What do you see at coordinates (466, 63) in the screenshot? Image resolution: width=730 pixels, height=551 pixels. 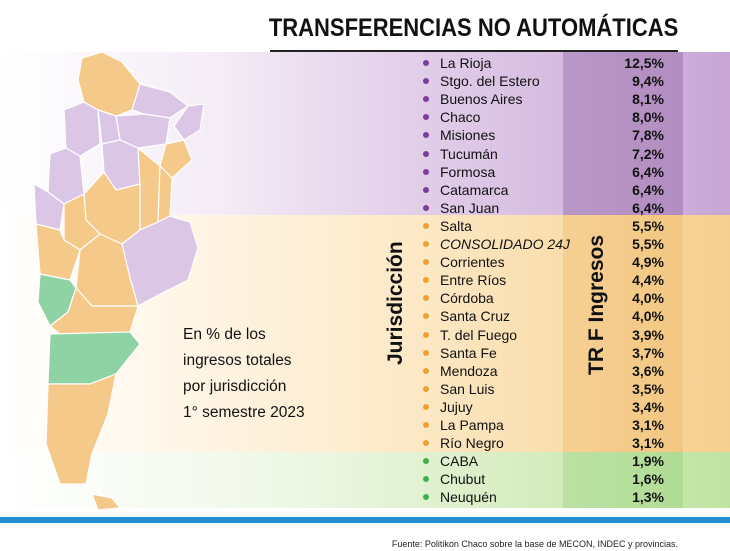 I see `jurisdiction-name: La Rioja` at bounding box center [466, 63].